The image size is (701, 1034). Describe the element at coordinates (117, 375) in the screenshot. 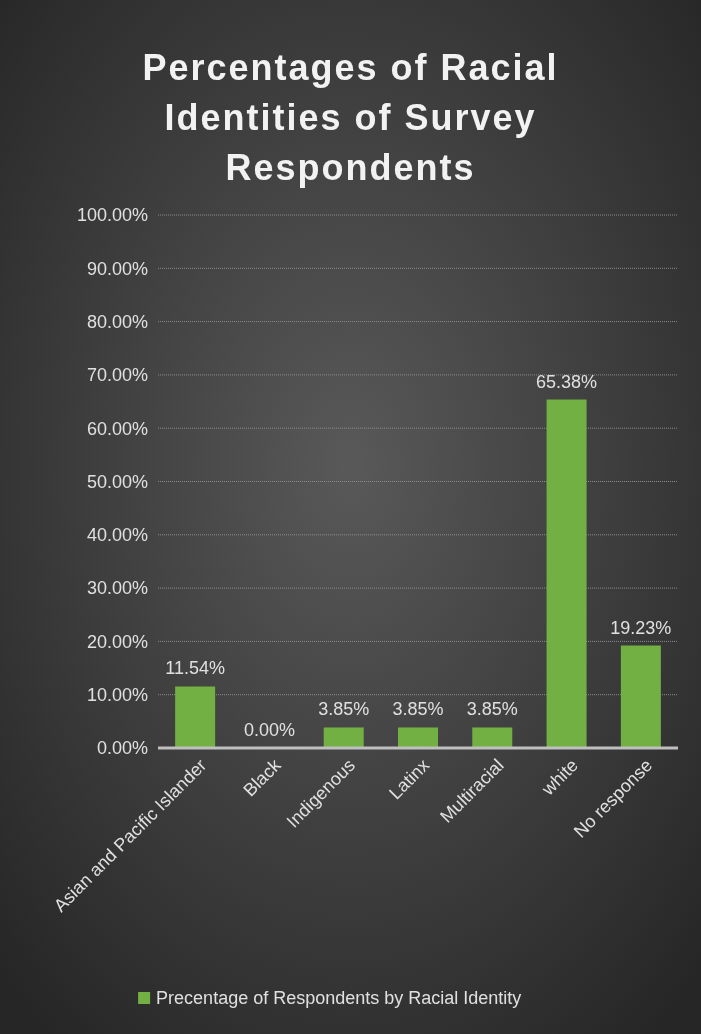

I see `y-tick-label: 70.00%` at that location.